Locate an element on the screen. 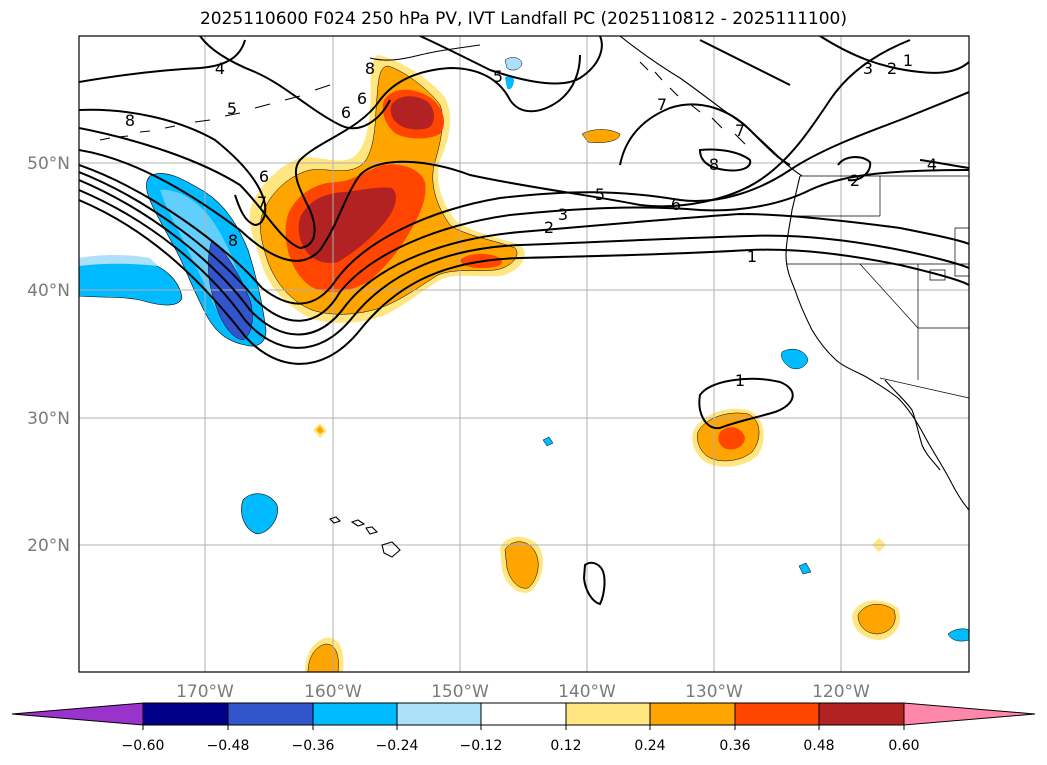  lat-label: 40°N is located at coordinates (48, 291).